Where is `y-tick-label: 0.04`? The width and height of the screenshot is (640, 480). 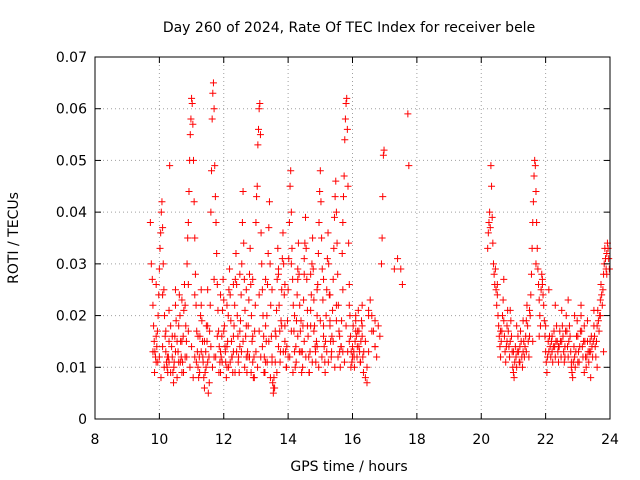
y-tick-label: 0.04 is located at coordinates (71, 213).